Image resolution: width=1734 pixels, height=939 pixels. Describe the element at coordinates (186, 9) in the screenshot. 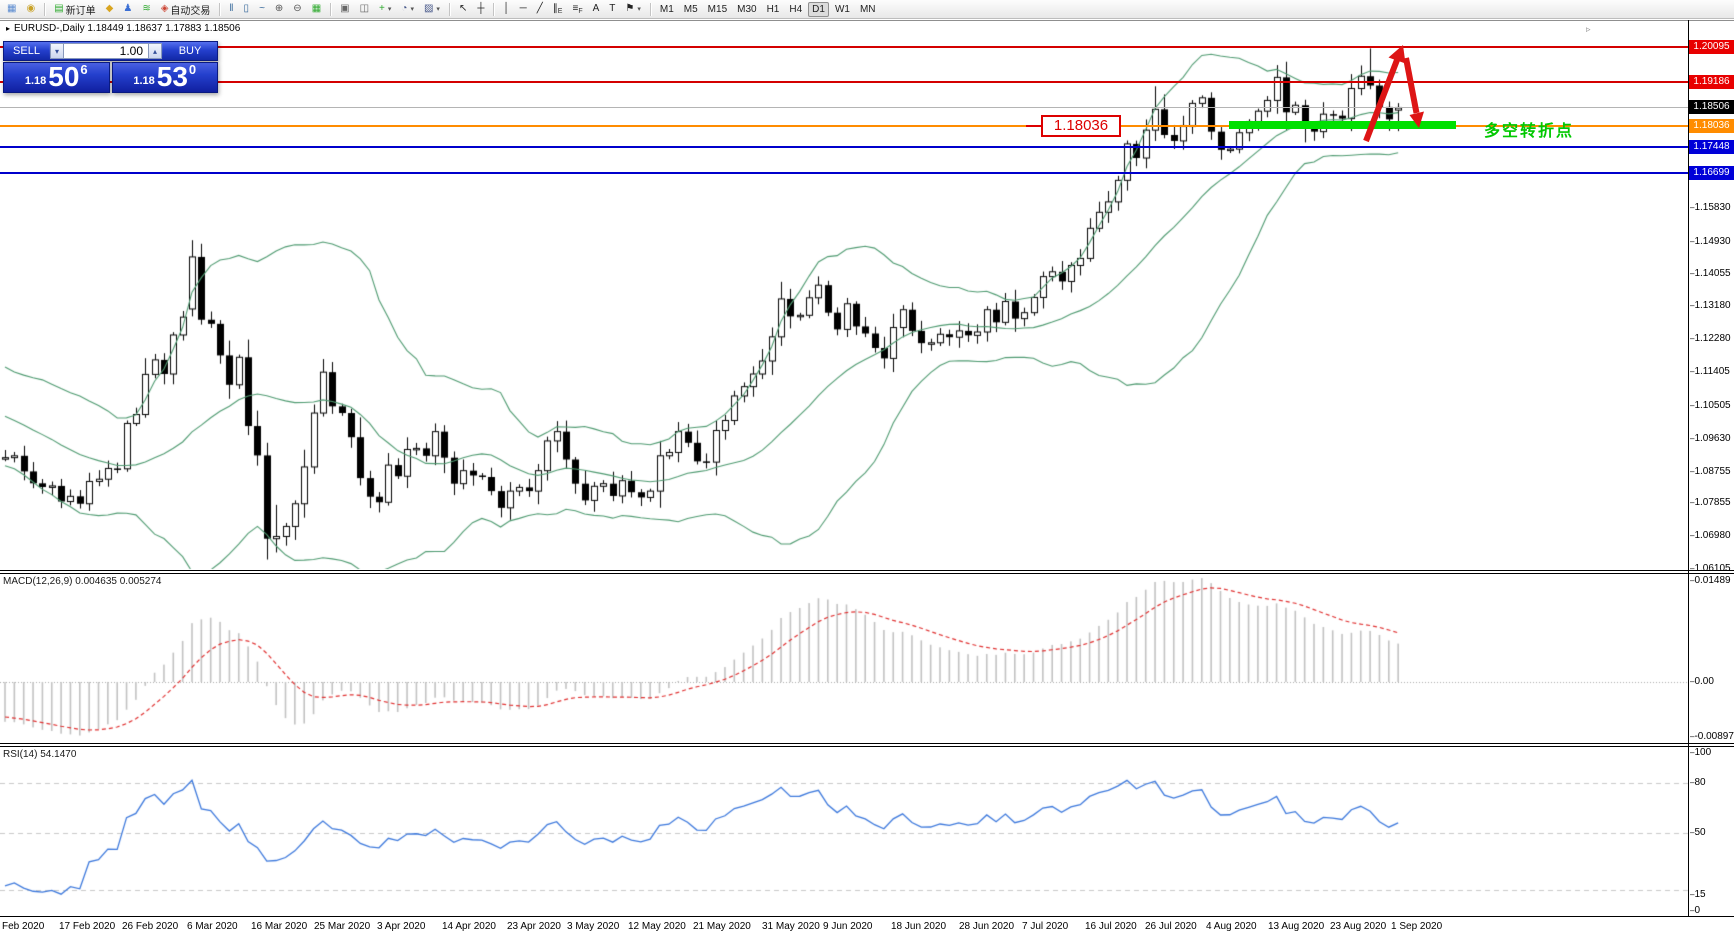

I see `autotrading-button: ◈ 自动交易` at that location.